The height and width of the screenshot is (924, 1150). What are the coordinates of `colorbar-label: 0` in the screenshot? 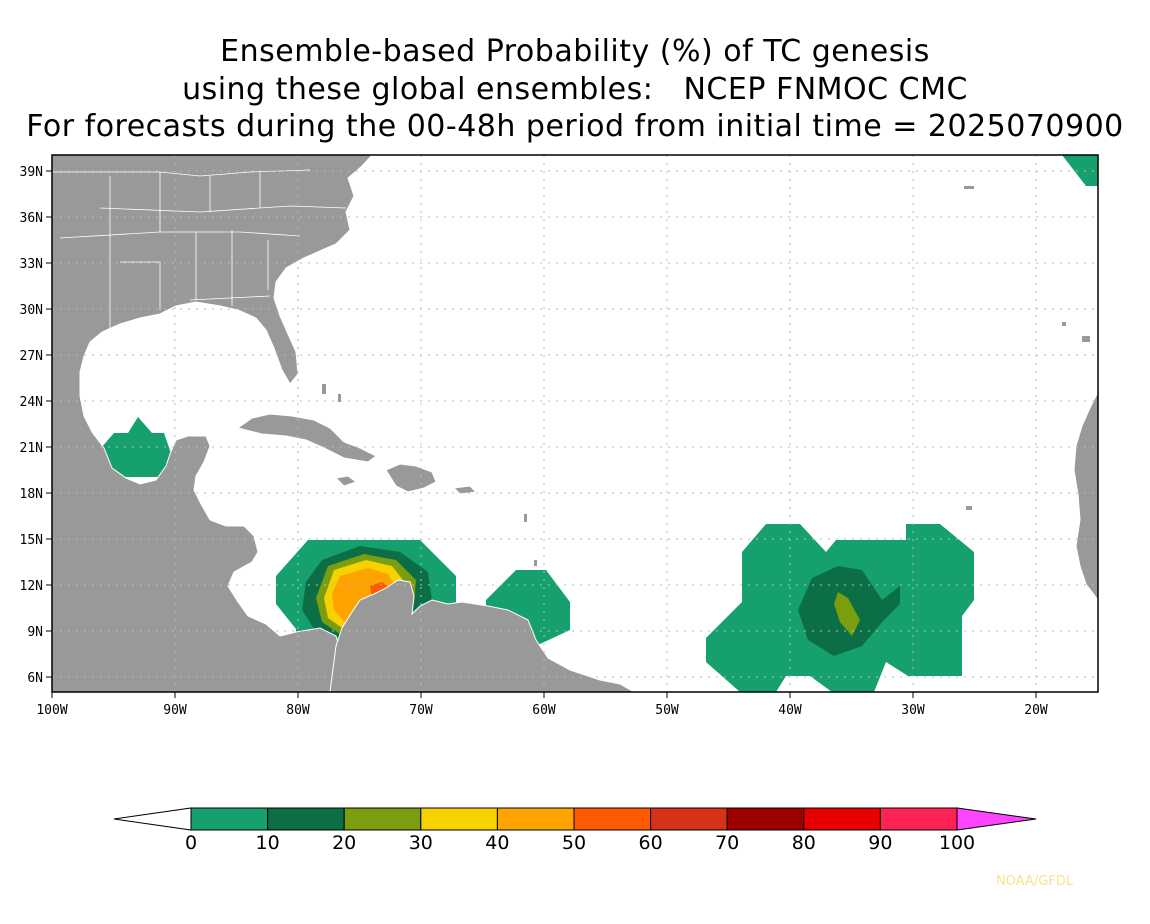 It's located at (191, 843).